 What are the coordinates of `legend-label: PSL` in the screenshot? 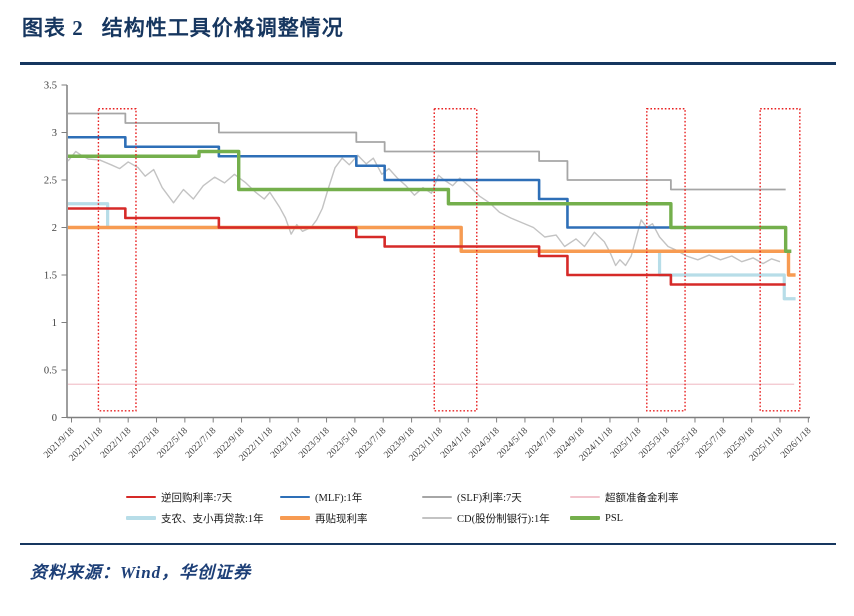 It's located at (614, 518).